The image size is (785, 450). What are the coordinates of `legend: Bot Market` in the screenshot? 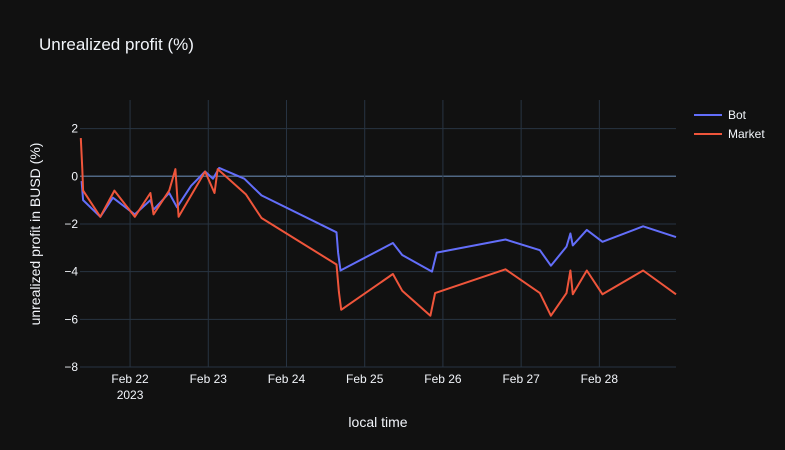 It's located at (729, 124).